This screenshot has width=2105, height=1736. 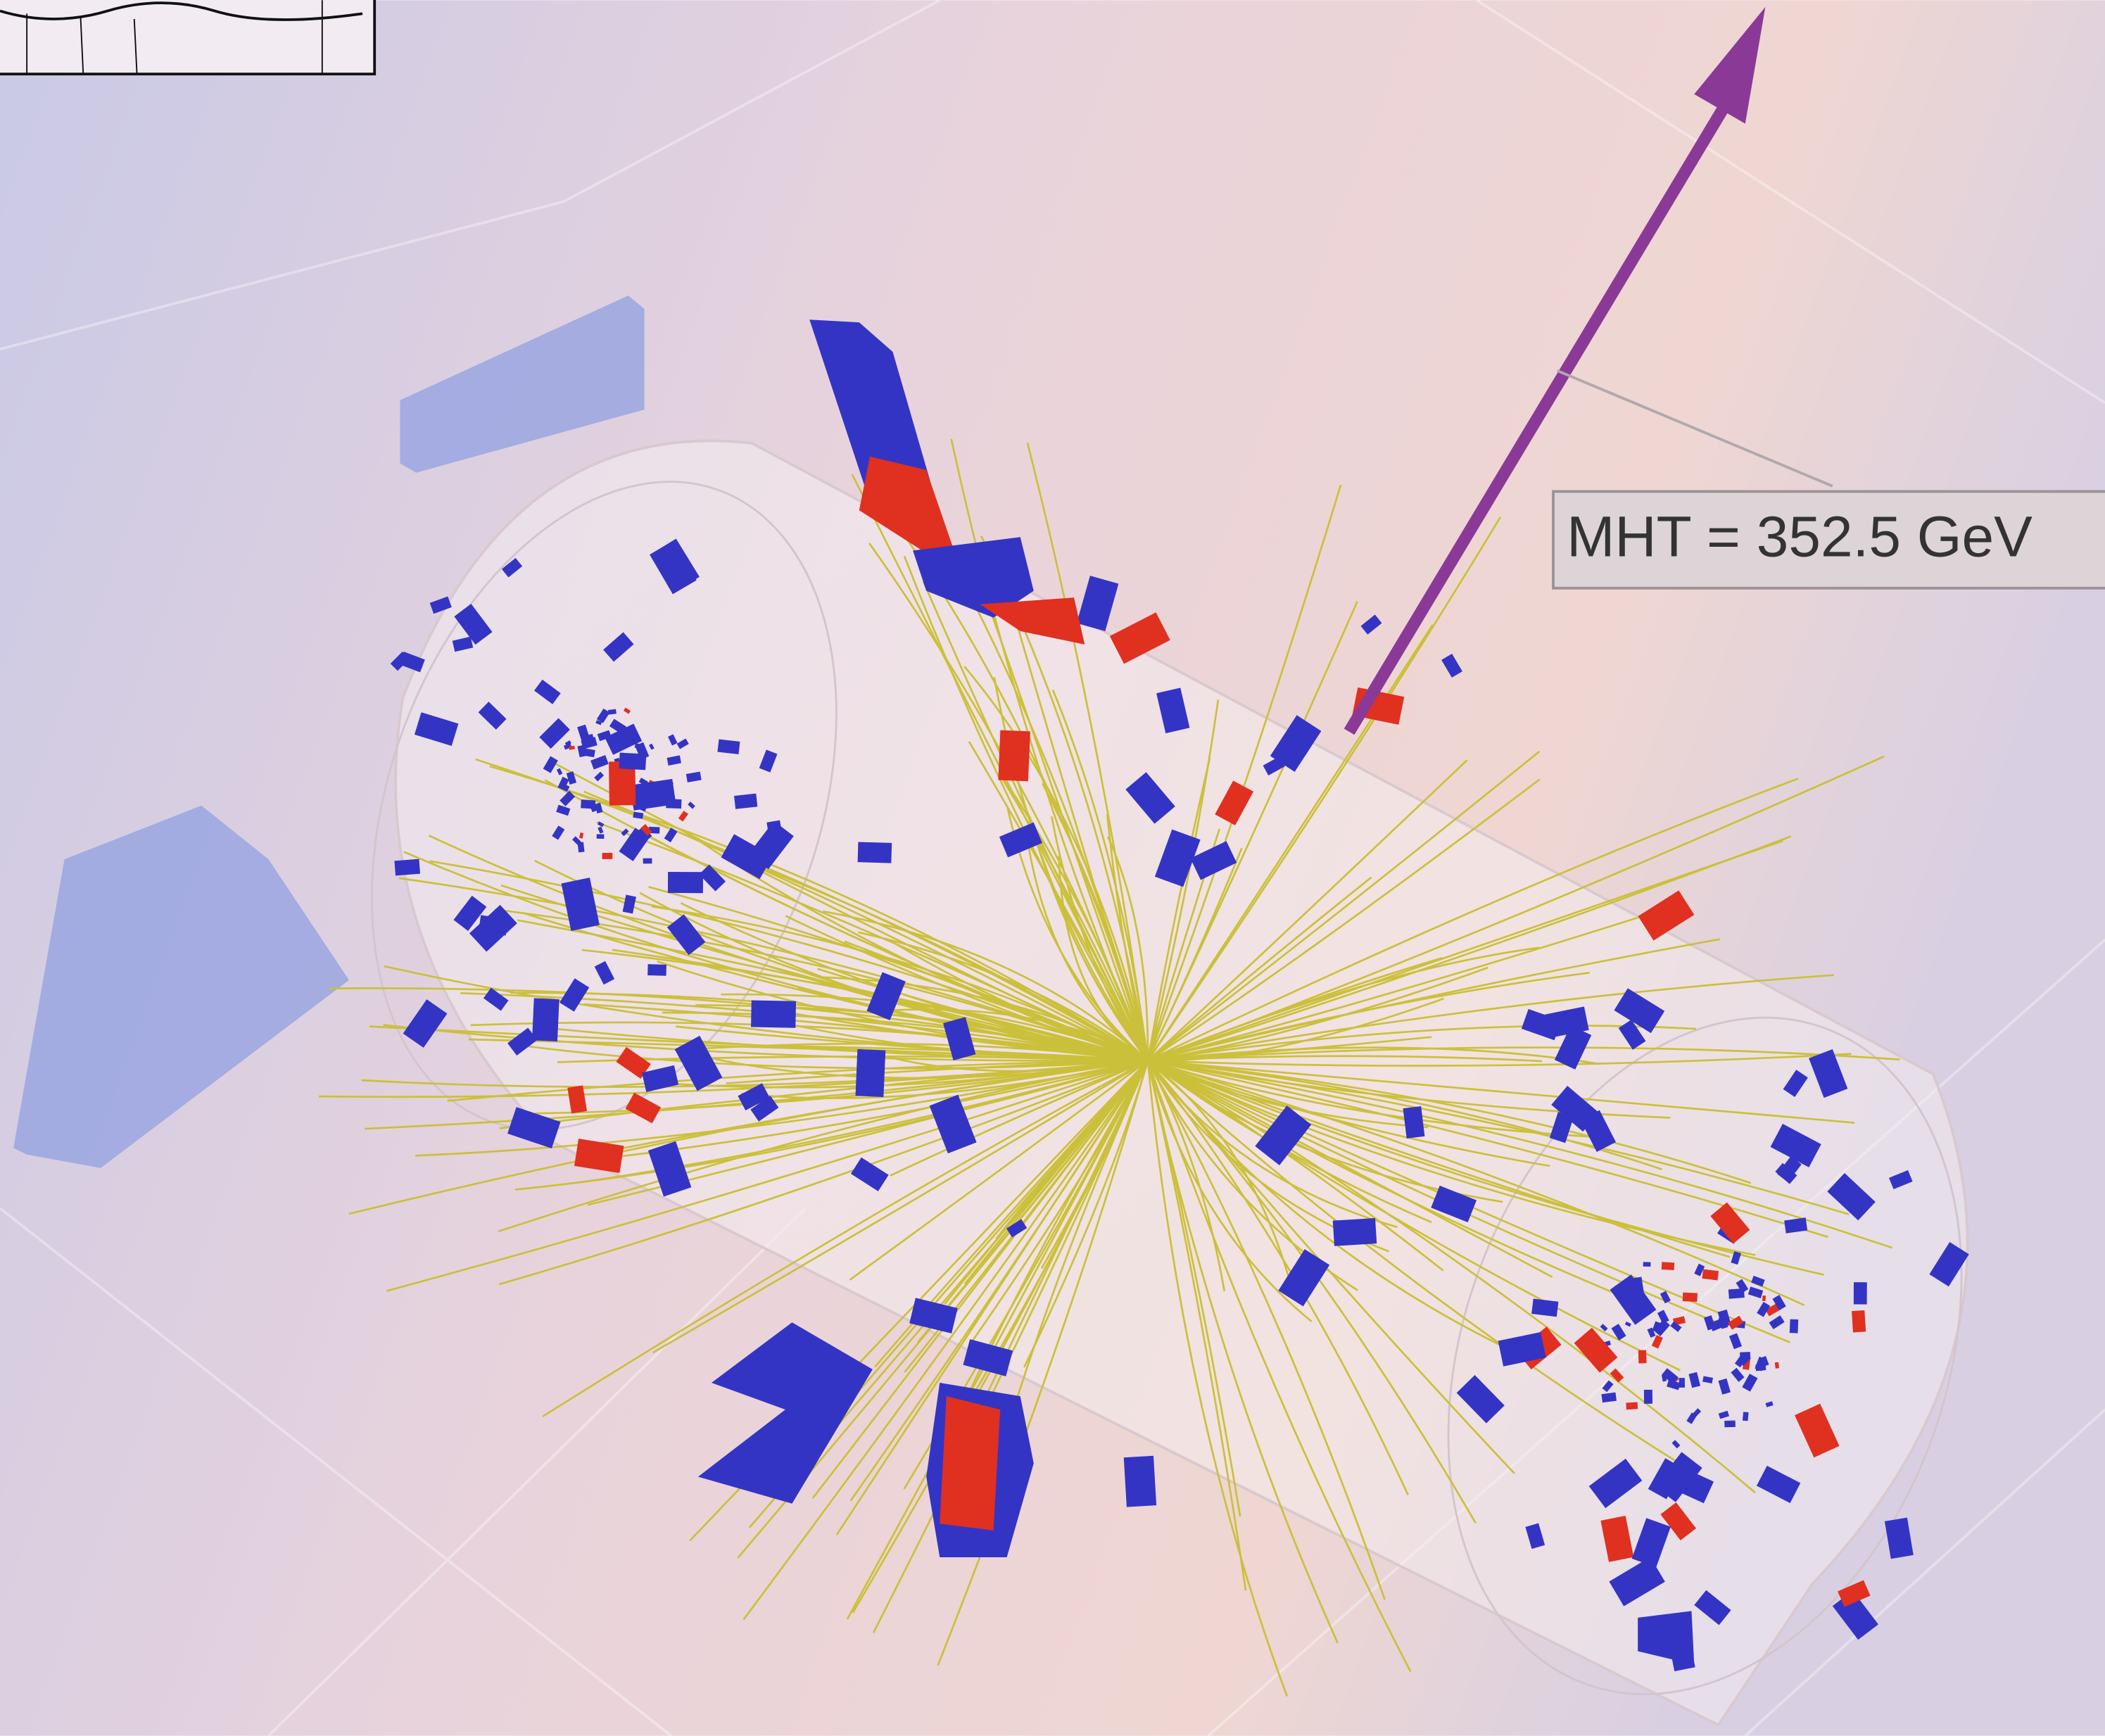 I want to click on mht-arrow, so click(x=1555, y=370).